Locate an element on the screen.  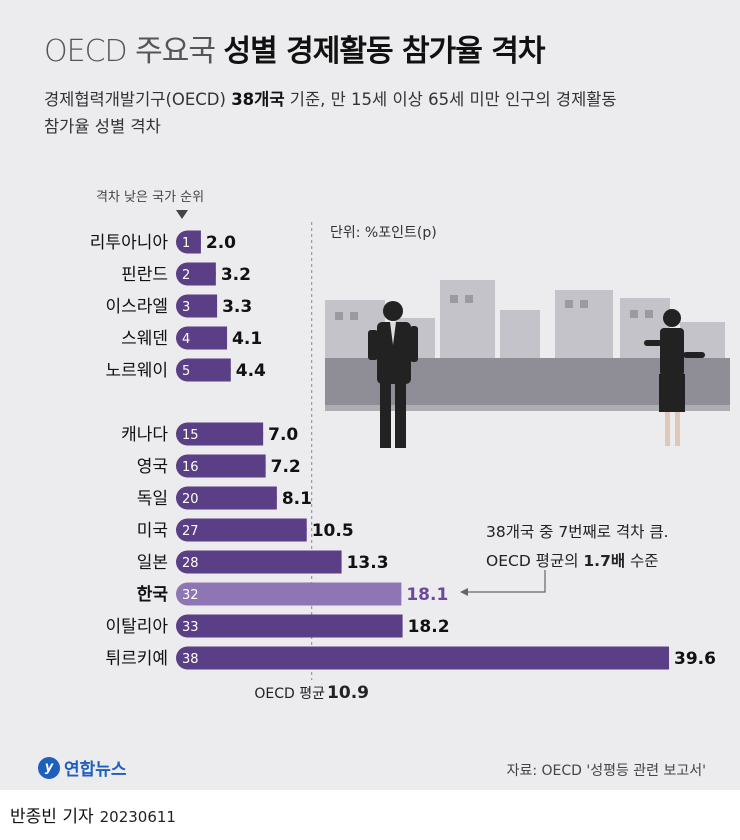
illustration-city-people is located at coordinates (527, 364).